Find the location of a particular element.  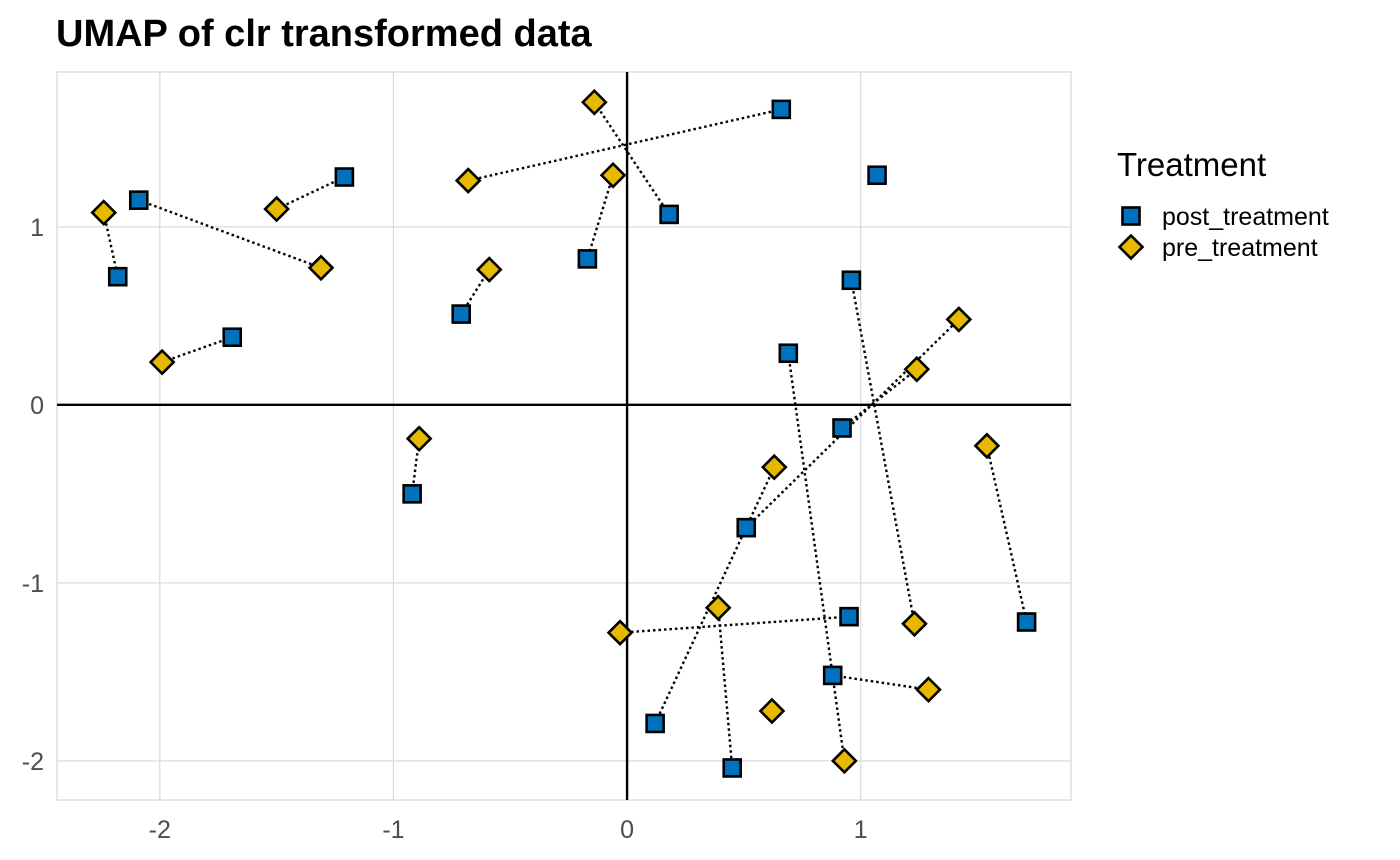

x-tick-label: -1 is located at coordinates (393, 830).